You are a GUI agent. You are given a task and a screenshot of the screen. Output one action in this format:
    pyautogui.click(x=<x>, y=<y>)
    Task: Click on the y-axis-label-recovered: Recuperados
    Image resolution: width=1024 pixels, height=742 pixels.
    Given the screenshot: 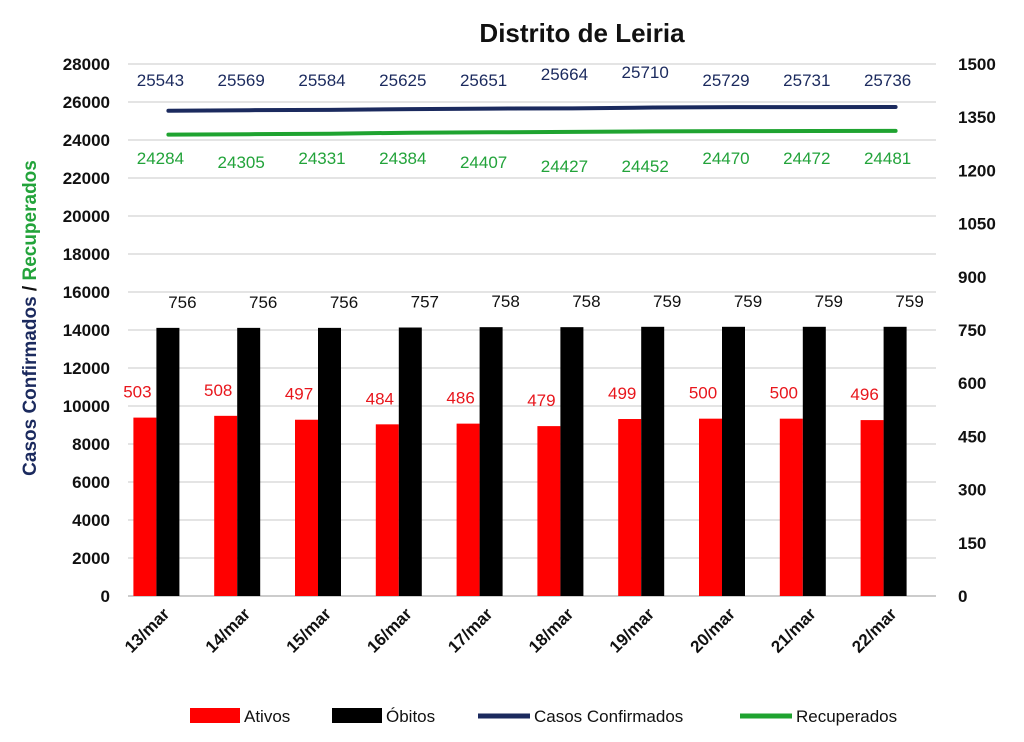 What is the action you would take?
    pyautogui.click(x=30, y=220)
    